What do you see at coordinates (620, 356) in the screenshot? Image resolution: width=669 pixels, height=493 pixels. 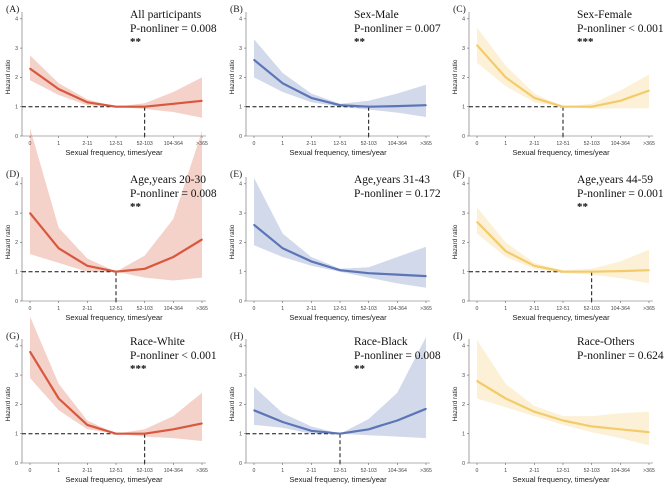 I see `p-value: P-nonliner = 0.624` at bounding box center [620, 356].